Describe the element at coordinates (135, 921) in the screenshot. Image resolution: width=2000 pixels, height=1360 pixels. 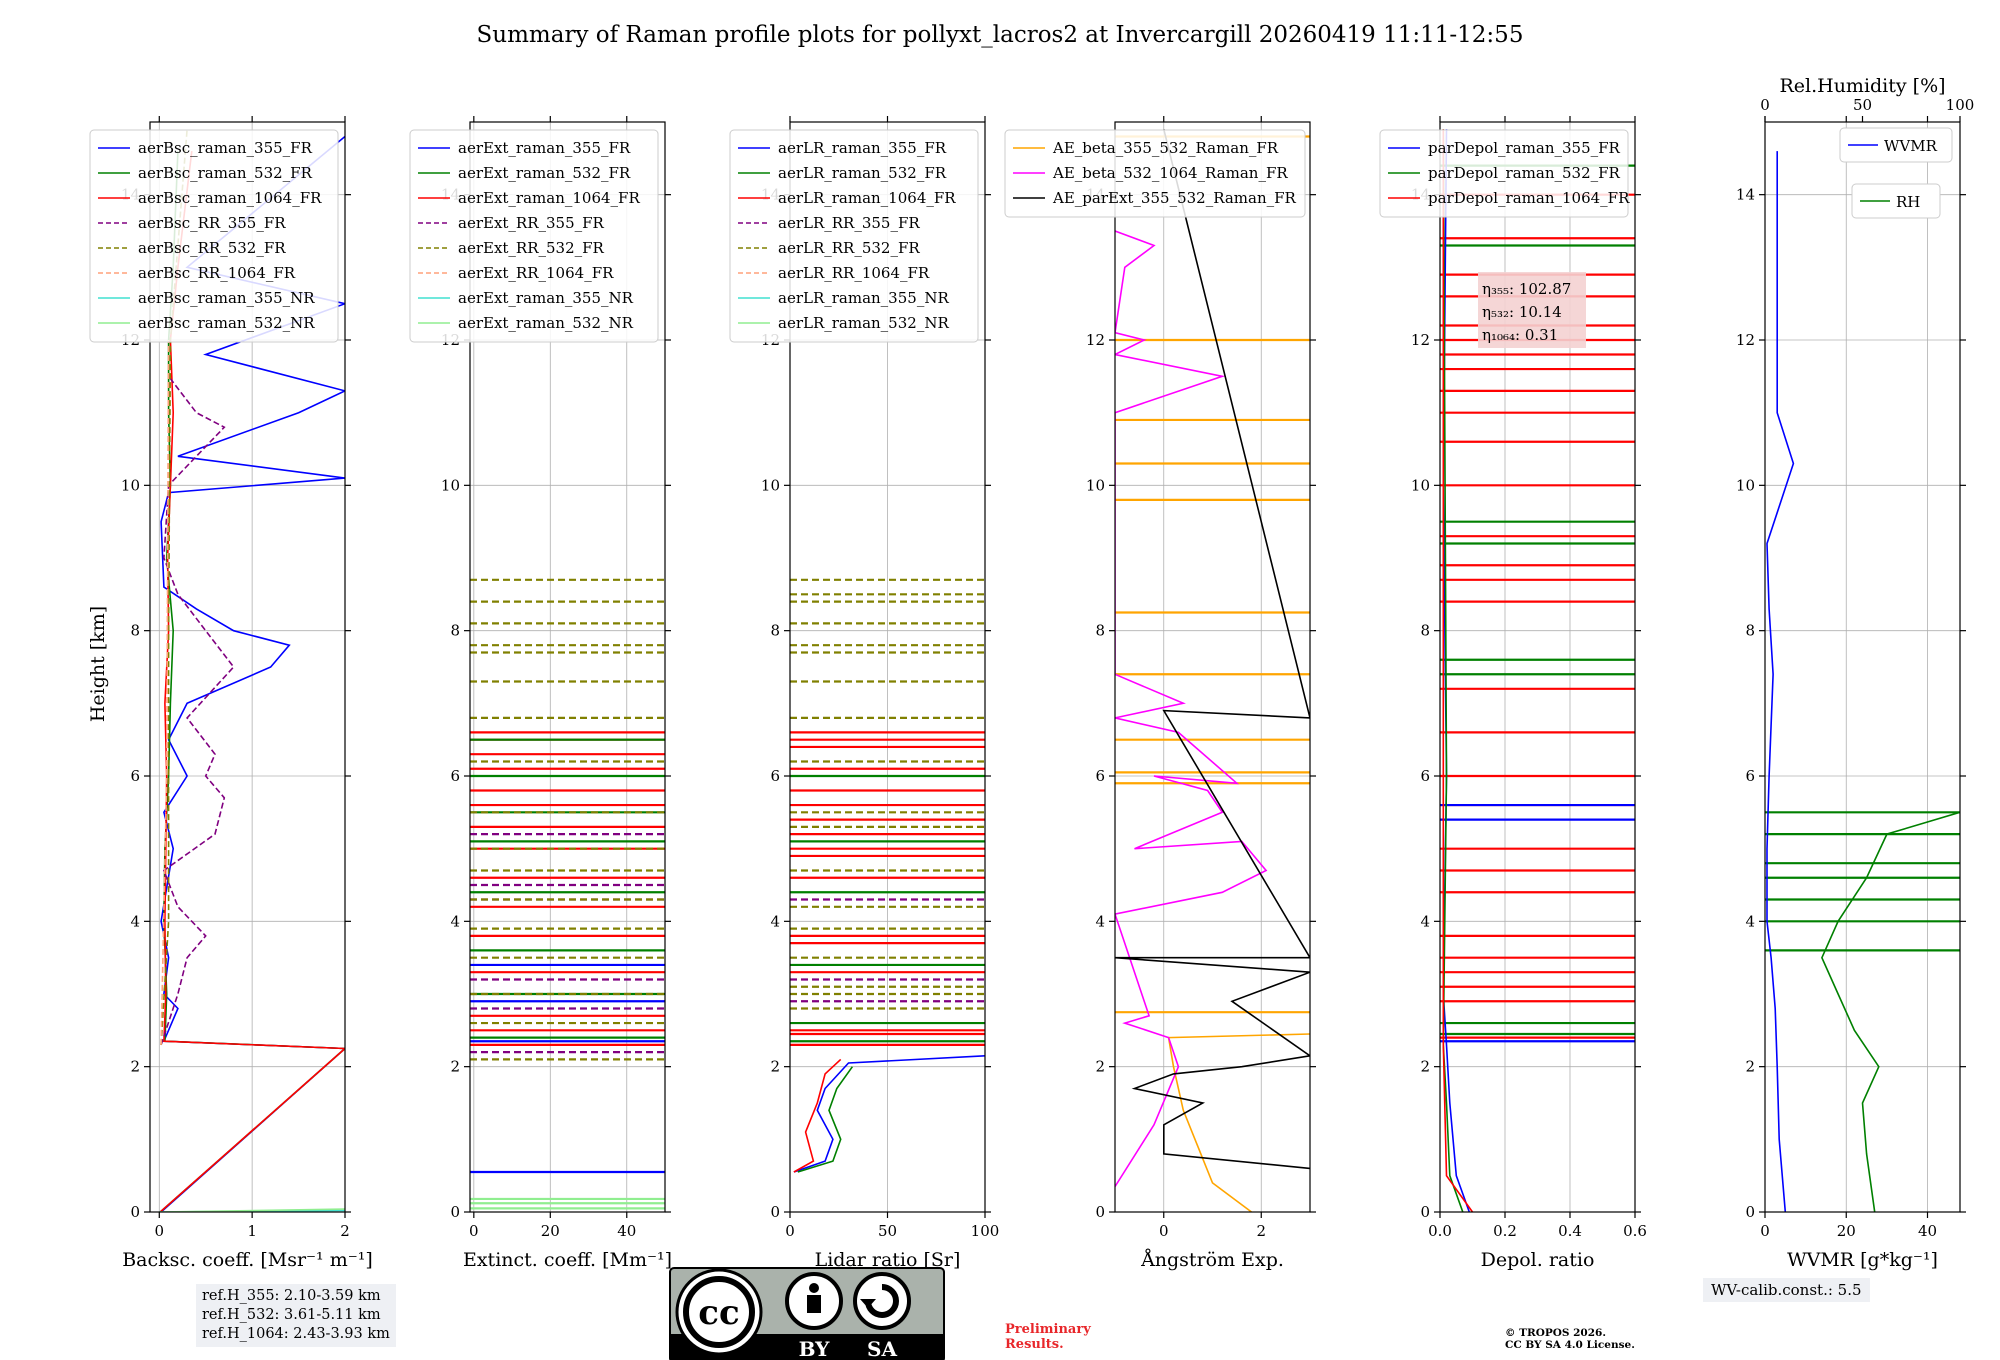
I see `ytick-label-bsc: 4` at that location.